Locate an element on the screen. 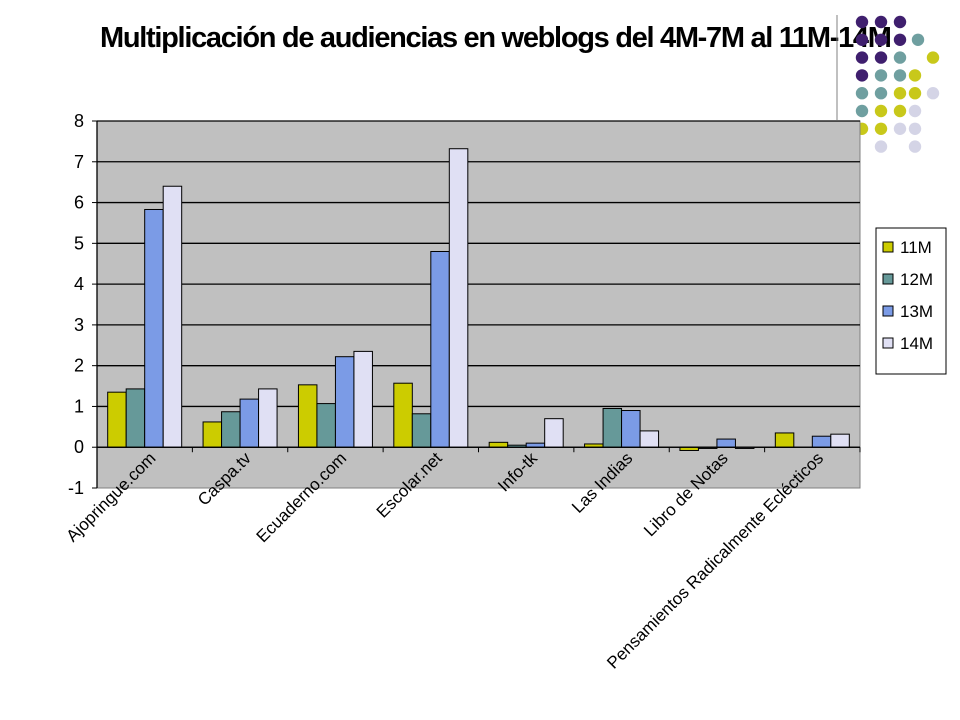 This screenshot has height=720, width=960. y-tick-label: 7 is located at coordinates (79, 162).